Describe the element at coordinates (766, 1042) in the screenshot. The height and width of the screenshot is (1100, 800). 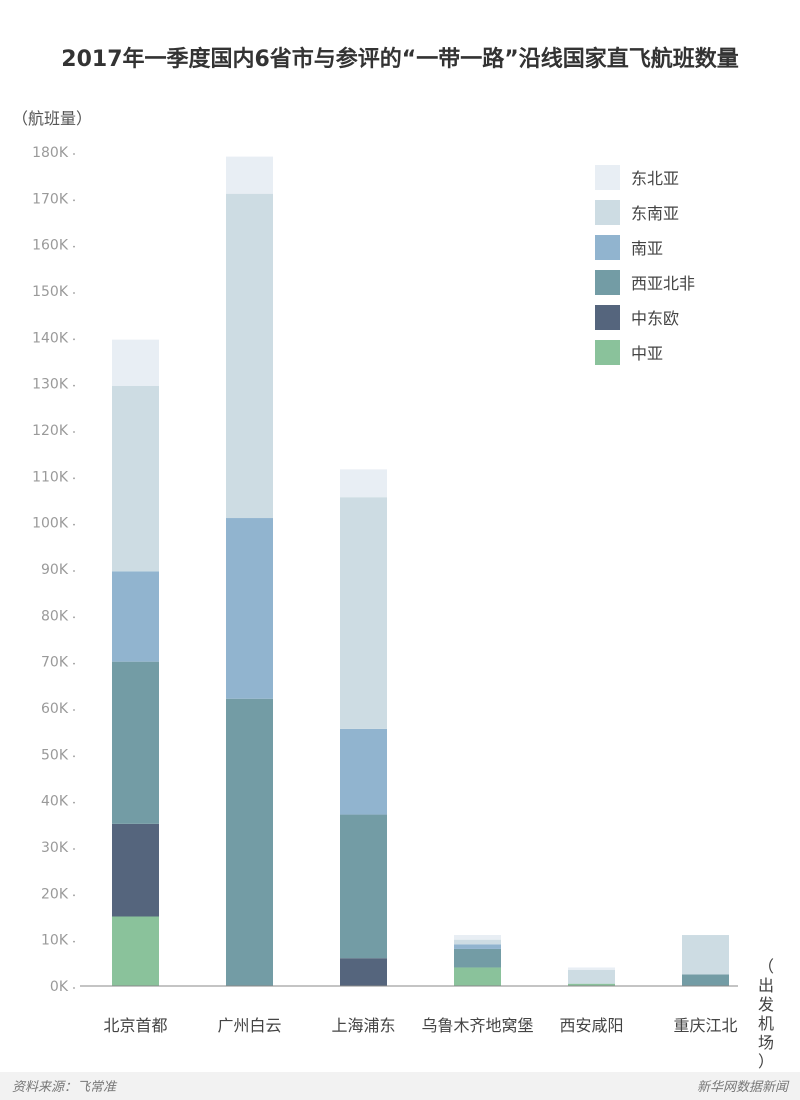
I see `x-axis-label-char: 场` at that location.